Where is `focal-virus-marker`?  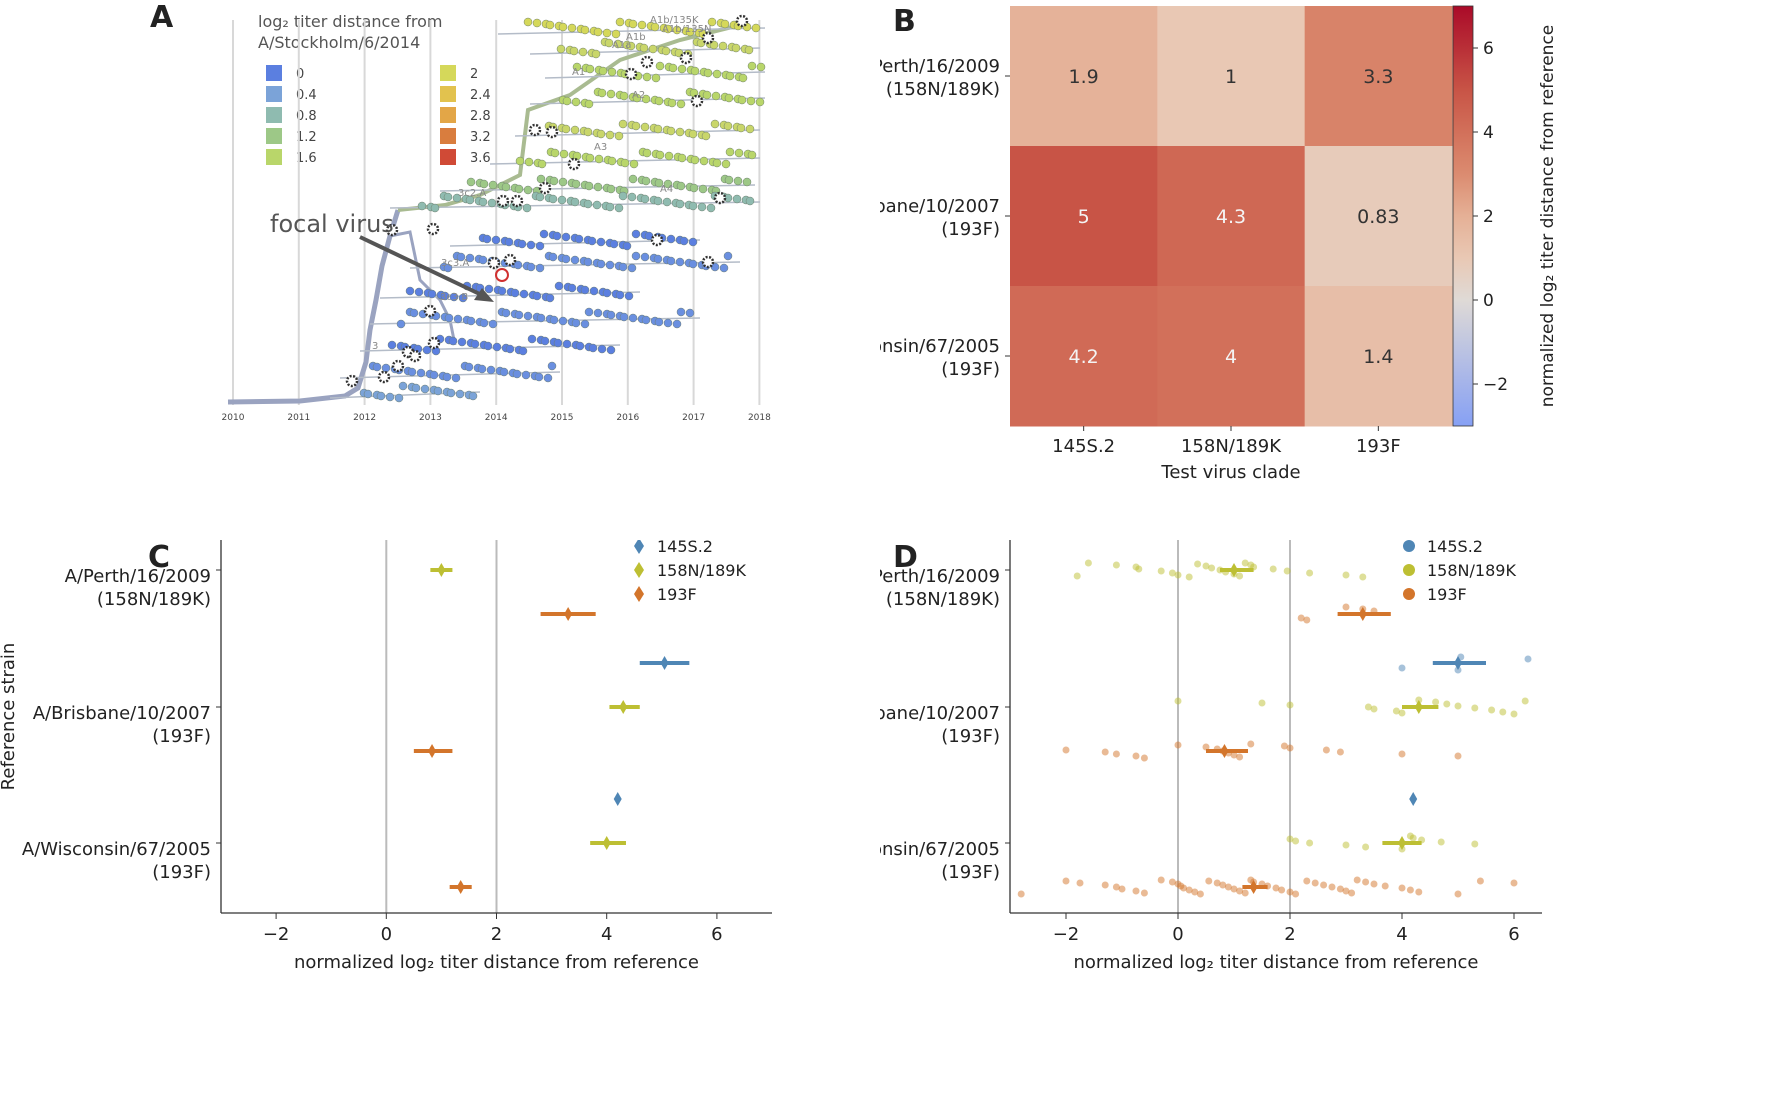
focal-virus-marker is located at coordinates (502, 275).